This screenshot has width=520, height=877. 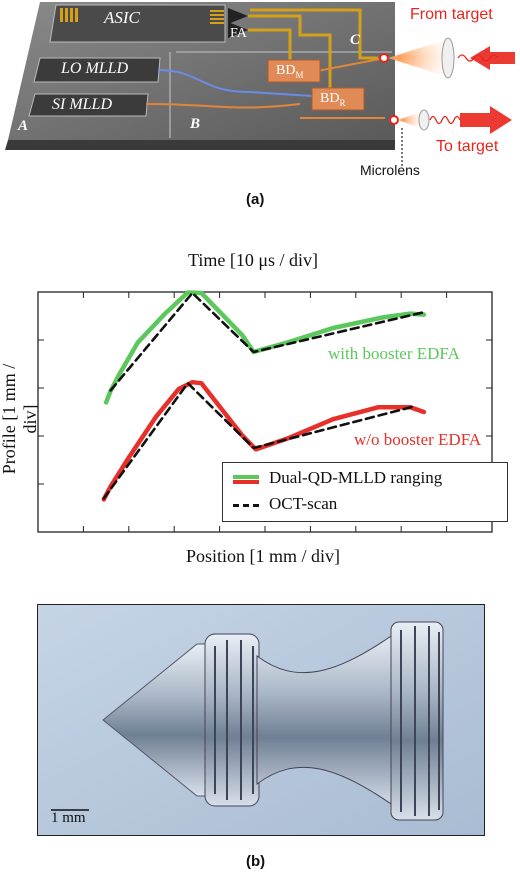 I want to click on bd-r-label: BDR, so click(x=333, y=99).